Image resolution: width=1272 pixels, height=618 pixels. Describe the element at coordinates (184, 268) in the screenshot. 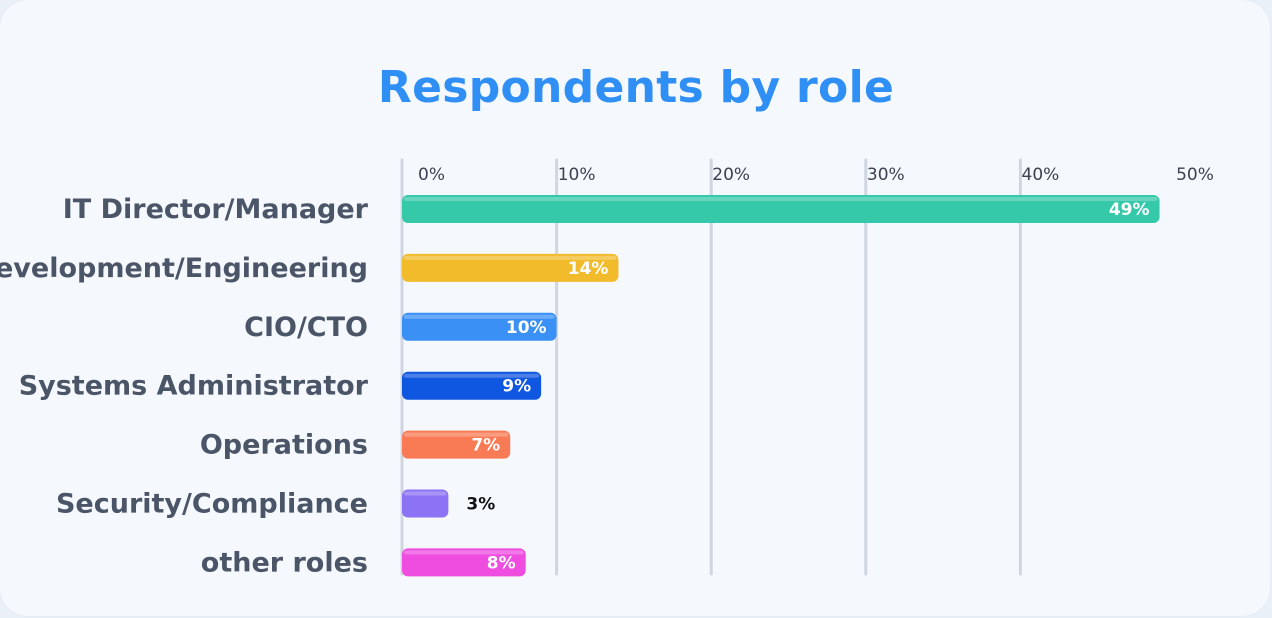

I see `category-label: Development/Engineering` at that location.